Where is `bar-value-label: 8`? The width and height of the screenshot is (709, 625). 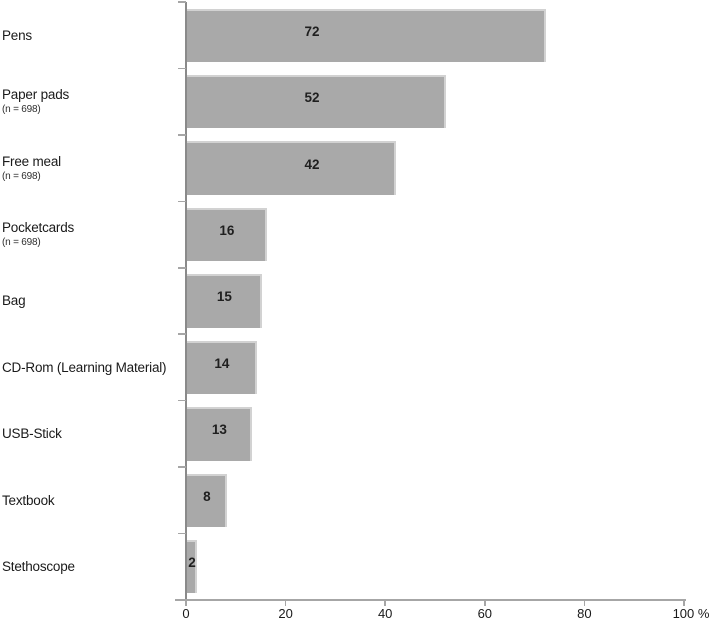 bar-value-label: 8 is located at coordinates (207, 496).